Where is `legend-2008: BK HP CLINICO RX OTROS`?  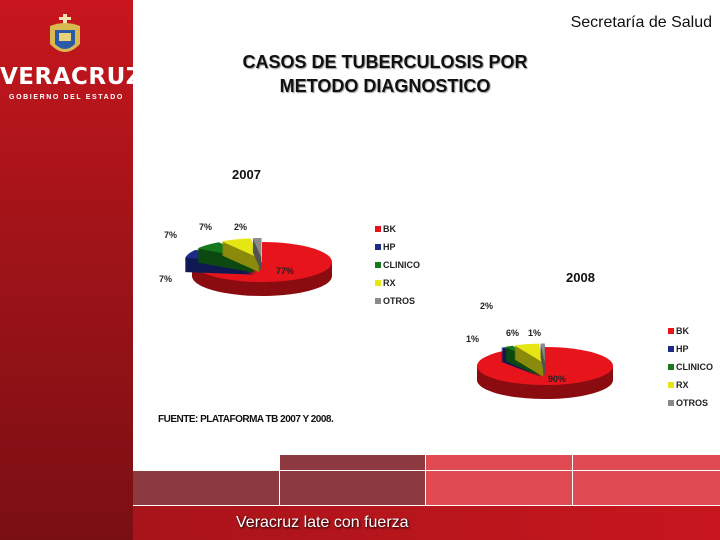
legend-2008: BK HP CLINICO RX OTROS is located at coordinates (690, 367).